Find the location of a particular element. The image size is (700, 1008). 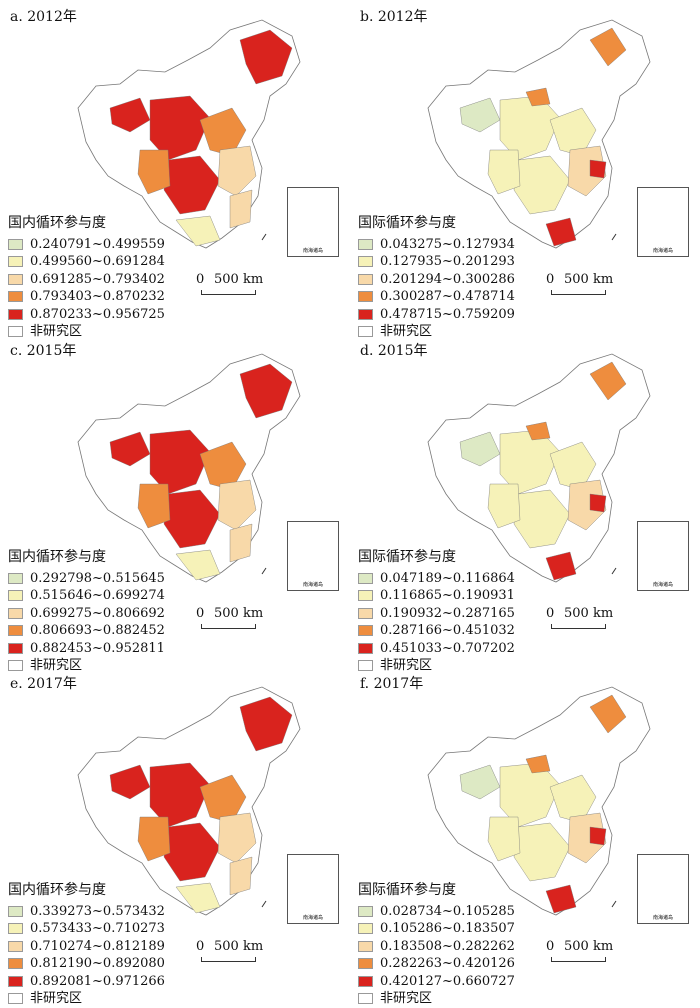

legend-label: 0.190932~0.287165 is located at coordinates (447, 613).